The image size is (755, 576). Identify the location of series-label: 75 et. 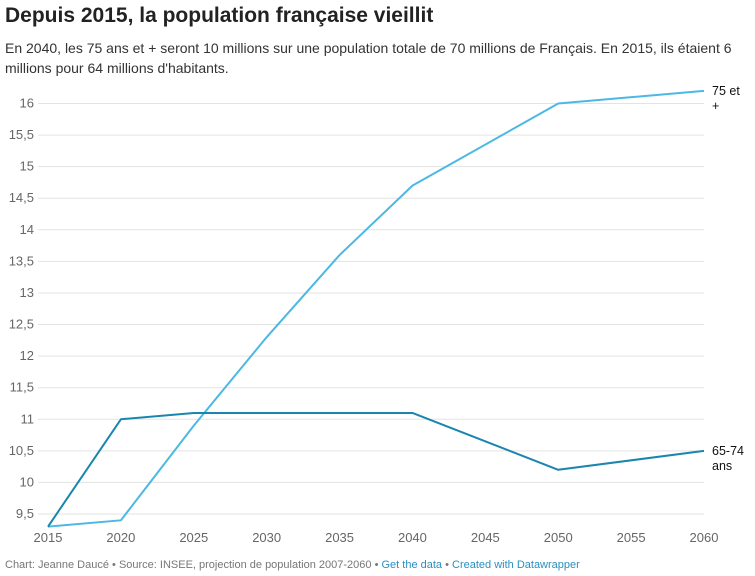
(726, 91).